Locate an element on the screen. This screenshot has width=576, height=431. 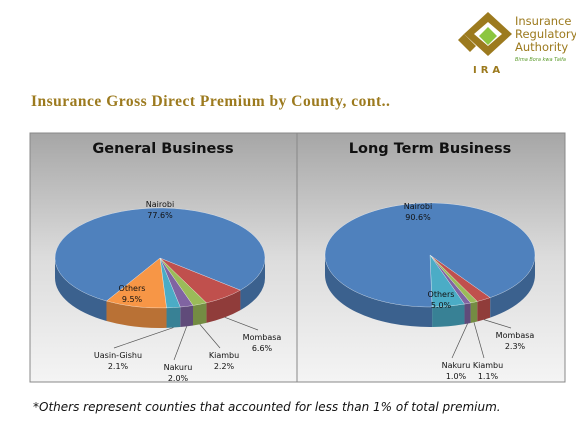
slice-value: 2.0% is located at coordinates (178, 378).